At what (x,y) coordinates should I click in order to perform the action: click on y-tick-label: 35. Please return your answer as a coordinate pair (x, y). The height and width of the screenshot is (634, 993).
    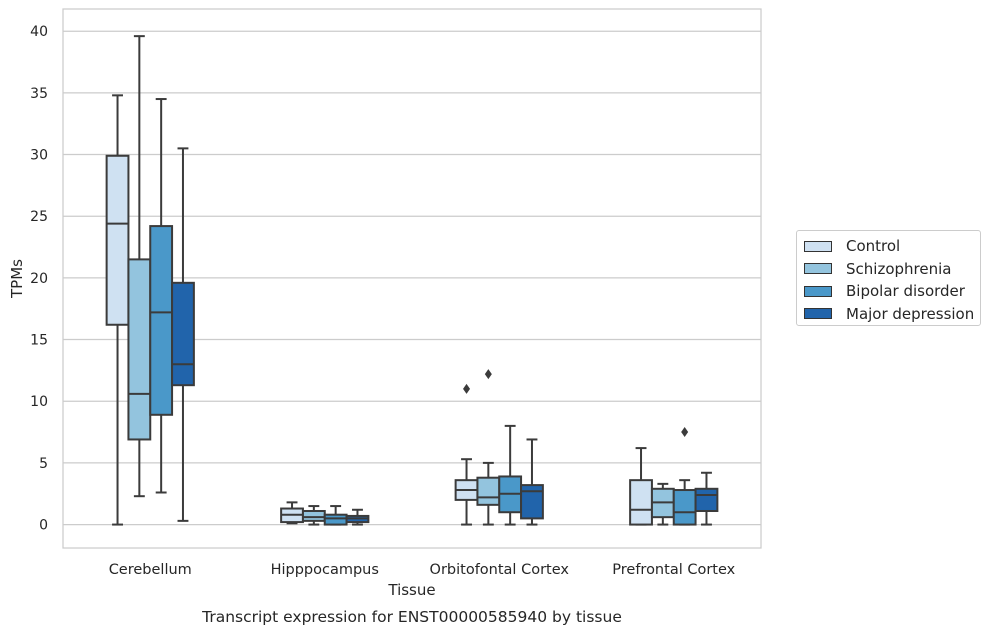
    Looking at the image, I should click on (39, 94).